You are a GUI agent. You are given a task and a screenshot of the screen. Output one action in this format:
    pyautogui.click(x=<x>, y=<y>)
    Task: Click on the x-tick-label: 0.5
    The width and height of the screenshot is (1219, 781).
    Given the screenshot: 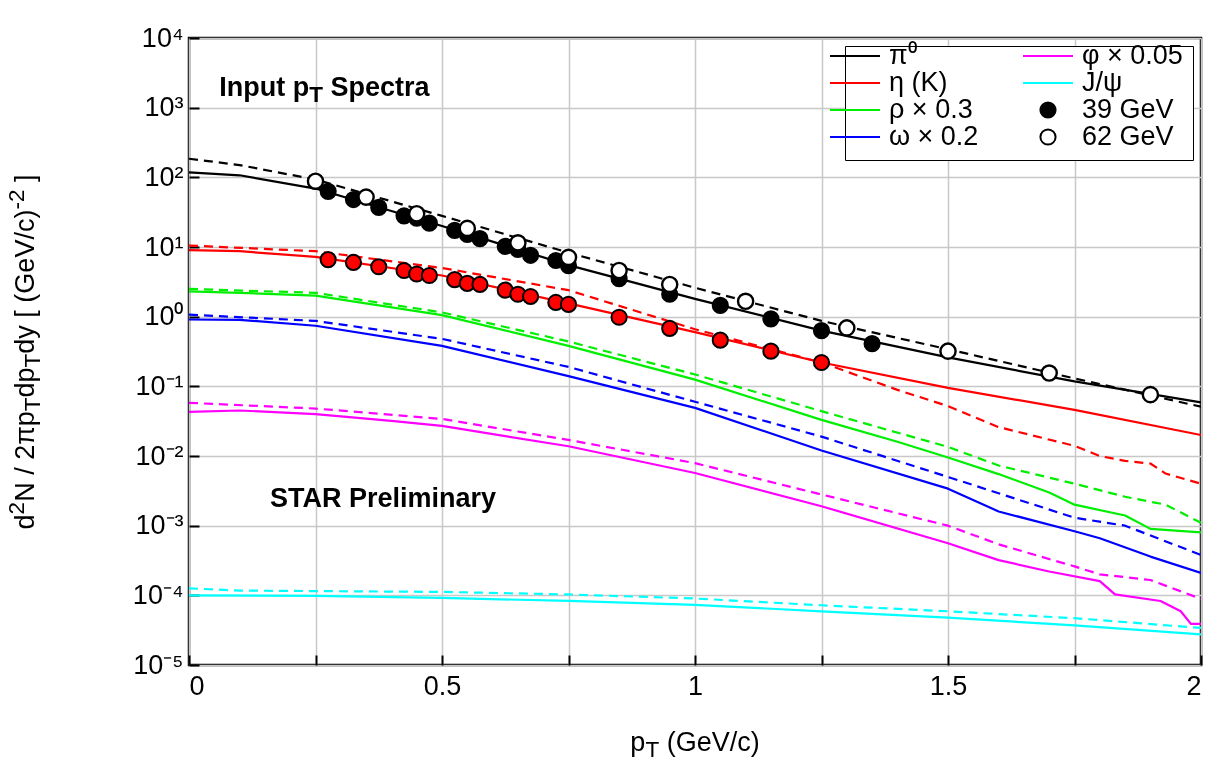 What is the action you would take?
    pyautogui.click(x=442, y=685)
    